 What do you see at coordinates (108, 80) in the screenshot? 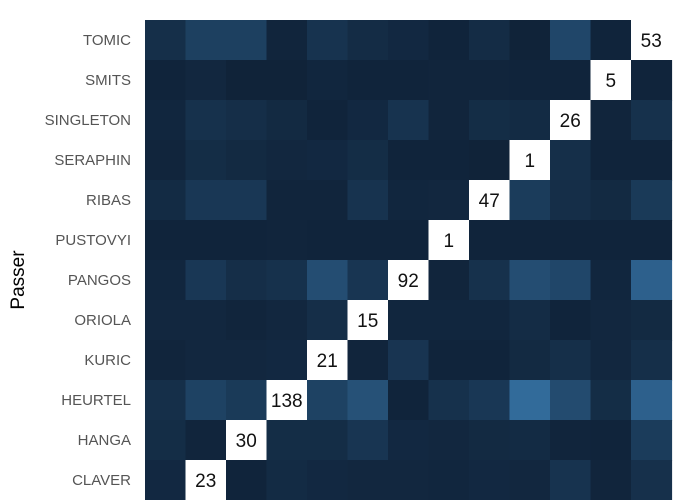
I see `row-label: SMITS` at bounding box center [108, 80].